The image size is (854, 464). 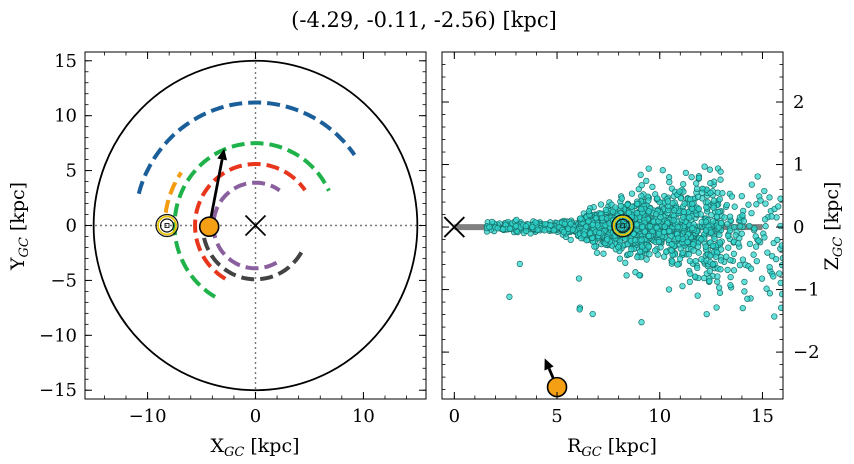 What do you see at coordinates (424, 20) in the screenshot?
I see `figure-title: (-4.29, -0.11, -2.56) [kpc]` at bounding box center [424, 20].